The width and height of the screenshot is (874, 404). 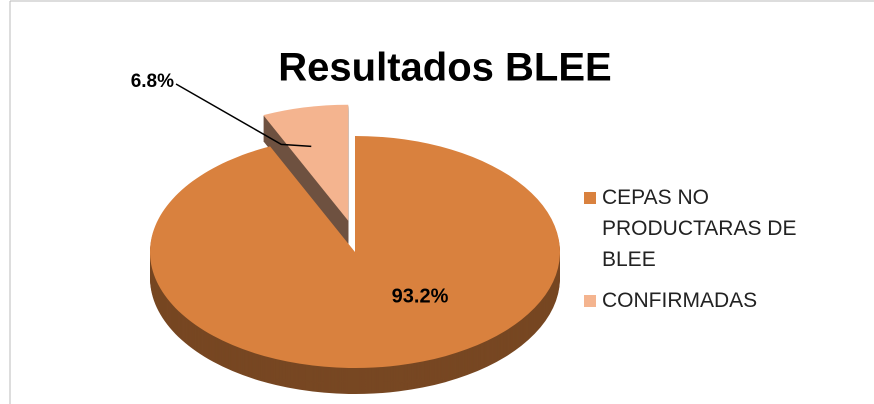 I want to click on legend-item: CEPAS NO PRODUCTARAS DE BLEE, so click(x=719, y=228).